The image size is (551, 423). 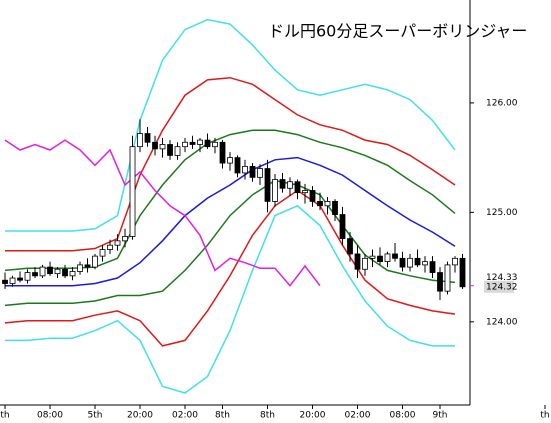 I want to click on y-tick-label: 125.00, so click(x=502, y=213).